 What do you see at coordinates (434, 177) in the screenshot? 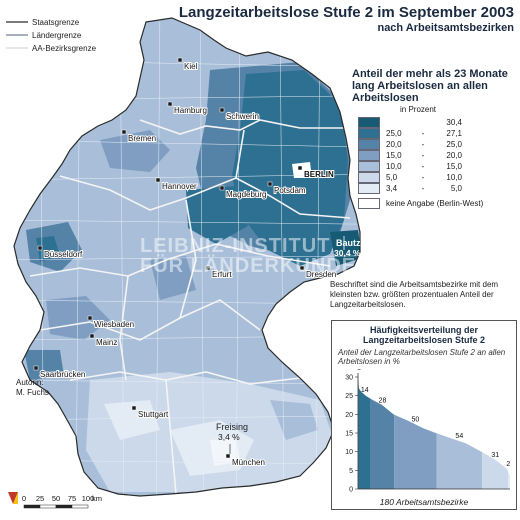
I see `legend-class-5: 5,0-10,0` at bounding box center [434, 177].